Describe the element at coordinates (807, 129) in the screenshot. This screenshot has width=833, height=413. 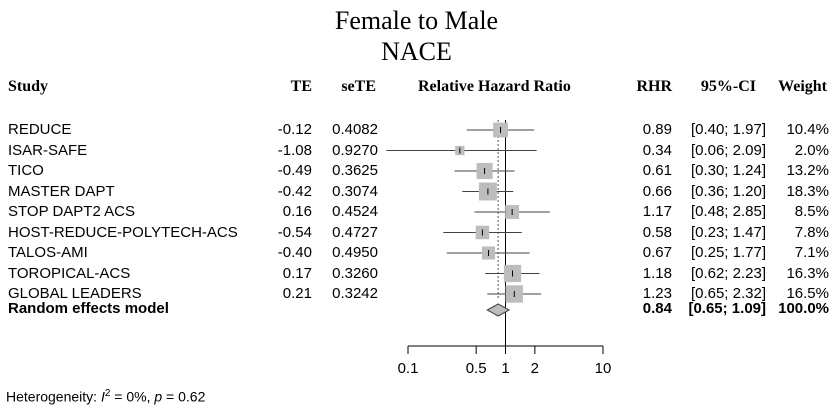
I see `study-weight: 10.4%` at that location.